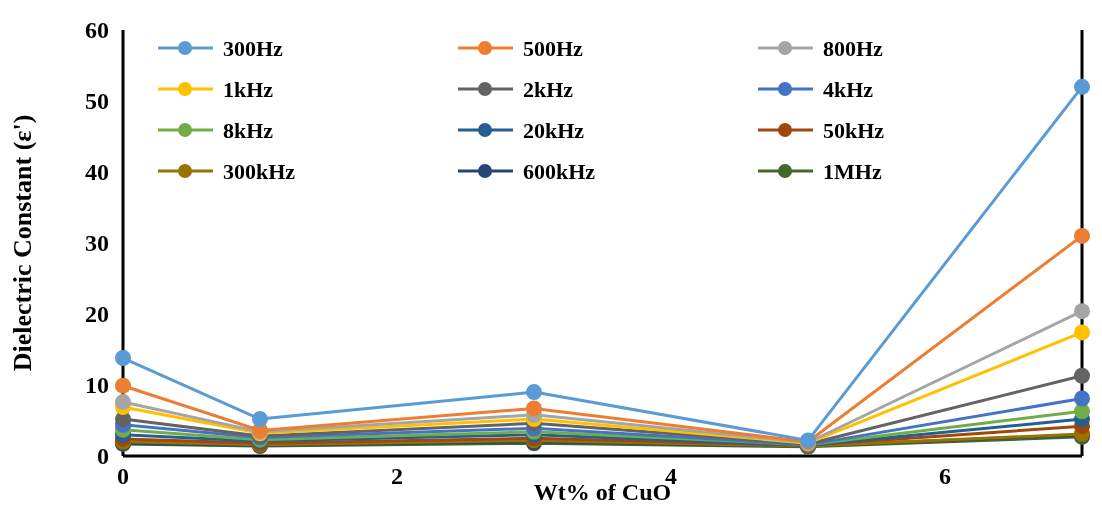 This screenshot has height=512, width=1102. What do you see at coordinates (554, 130) in the screenshot?
I see `legend-label: 20kHz` at bounding box center [554, 130].